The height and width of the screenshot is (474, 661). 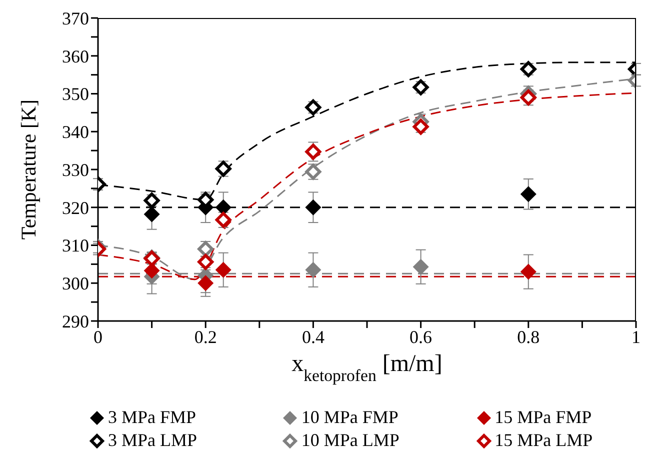 I want to click on y-tick-label: 320, so click(x=75, y=208).